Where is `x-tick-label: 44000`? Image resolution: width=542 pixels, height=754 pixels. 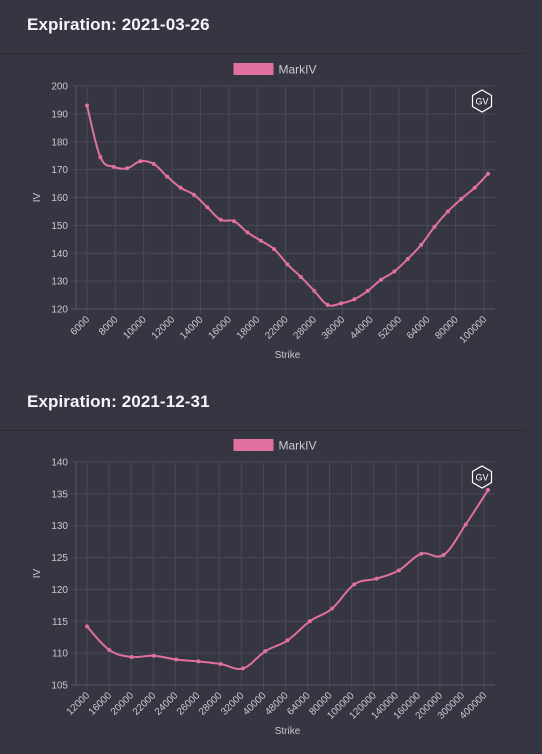
x-tick-label: 44000 is located at coordinates (362, 328).